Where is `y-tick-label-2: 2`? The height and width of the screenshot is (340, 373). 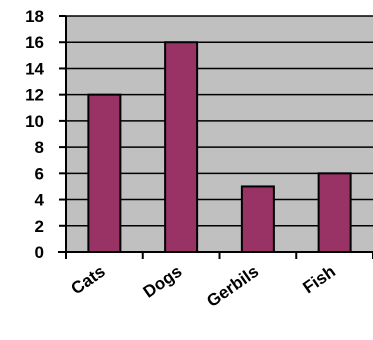 y-tick-label-2: 2 is located at coordinates (39, 226).